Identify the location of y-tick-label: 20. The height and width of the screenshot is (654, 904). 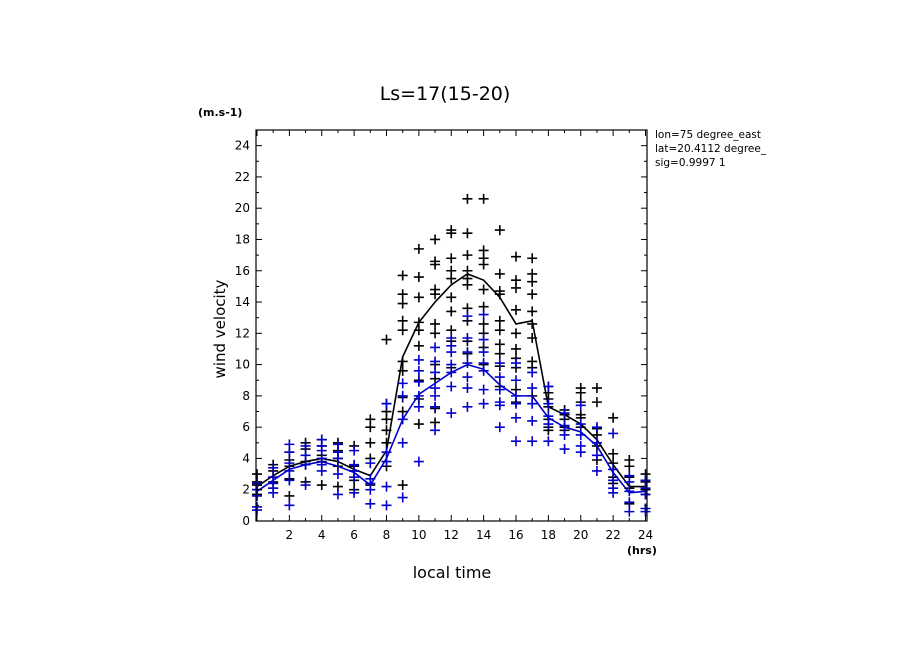
(242, 208).